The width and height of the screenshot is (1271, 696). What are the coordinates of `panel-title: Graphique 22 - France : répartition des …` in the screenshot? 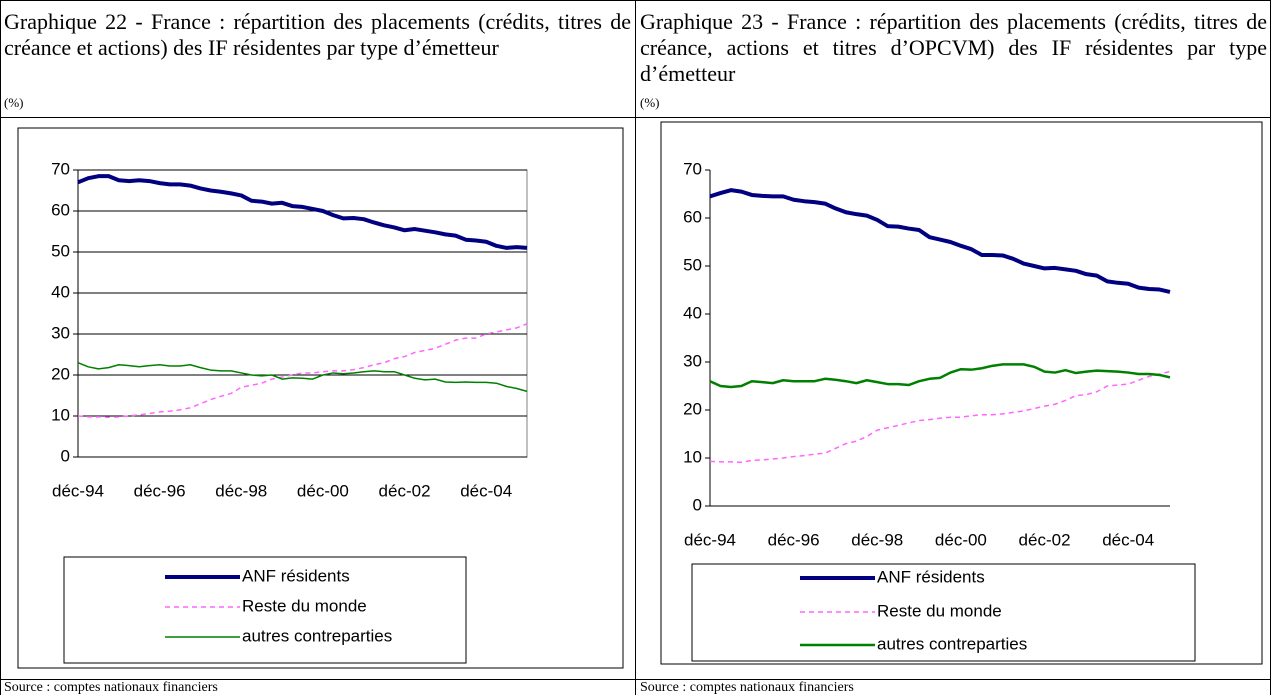 It's located at (317, 34).